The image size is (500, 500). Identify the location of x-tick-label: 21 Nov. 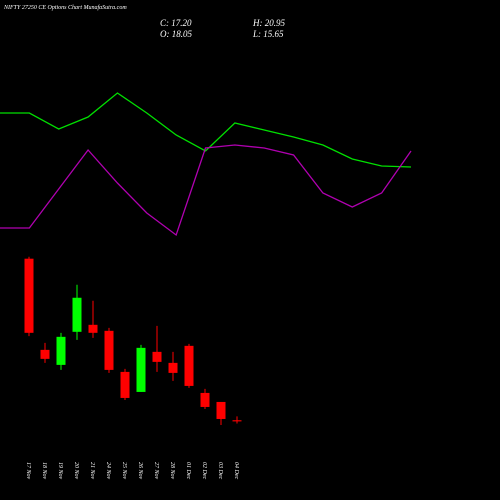
(92, 471).